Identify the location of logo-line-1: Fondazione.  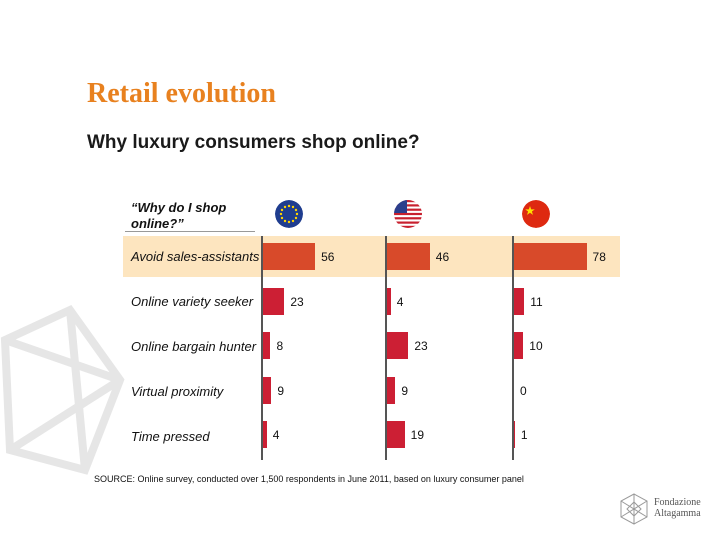
(677, 502).